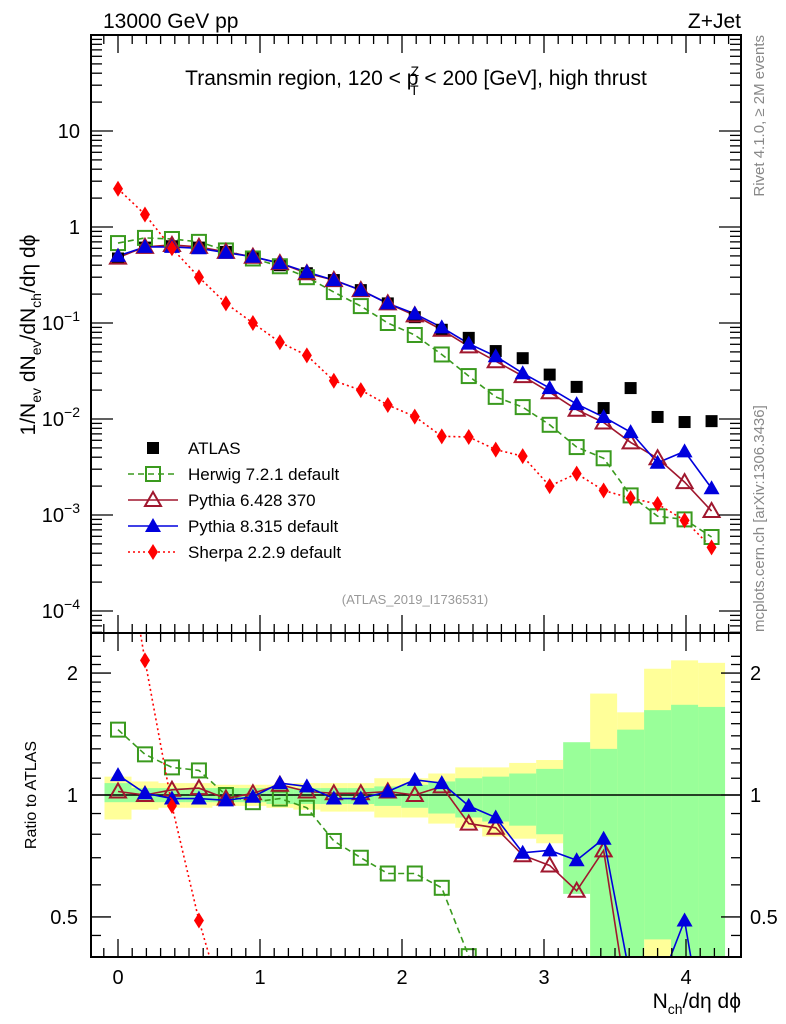  Describe the element at coordinates (64, 918) in the screenshot. I see `ratio-y-tick-label: 0.5` at that location.